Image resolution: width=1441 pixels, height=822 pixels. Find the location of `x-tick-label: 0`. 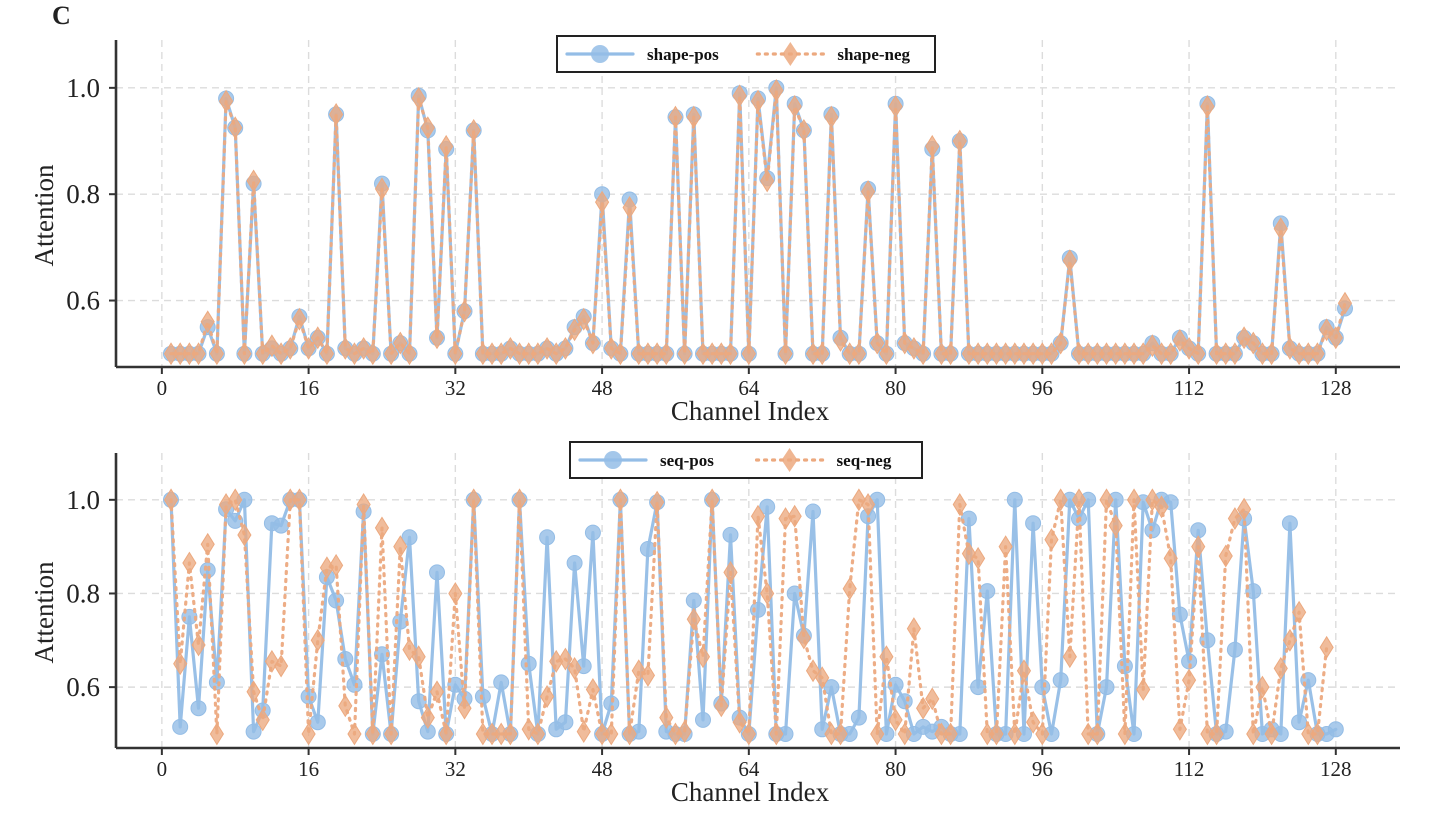

x-tick-label: 0 is located at coordinates (162, 388).